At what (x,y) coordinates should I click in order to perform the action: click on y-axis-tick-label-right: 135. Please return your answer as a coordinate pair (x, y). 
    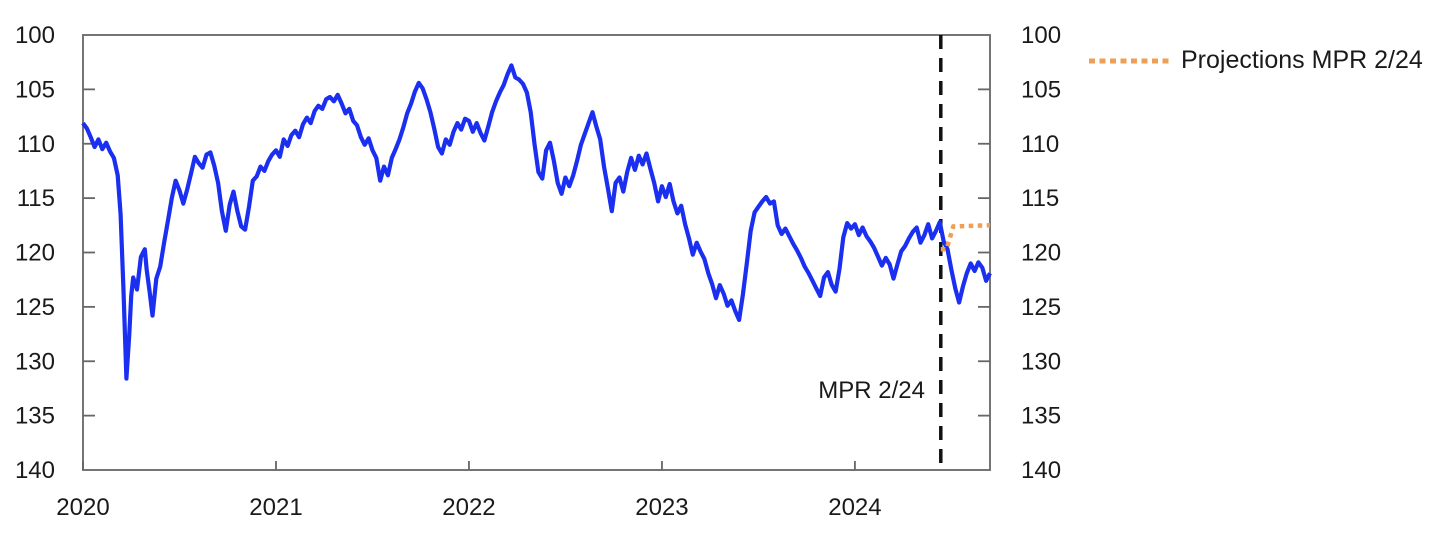
    Looking at the image, I should click on (1041, 416).